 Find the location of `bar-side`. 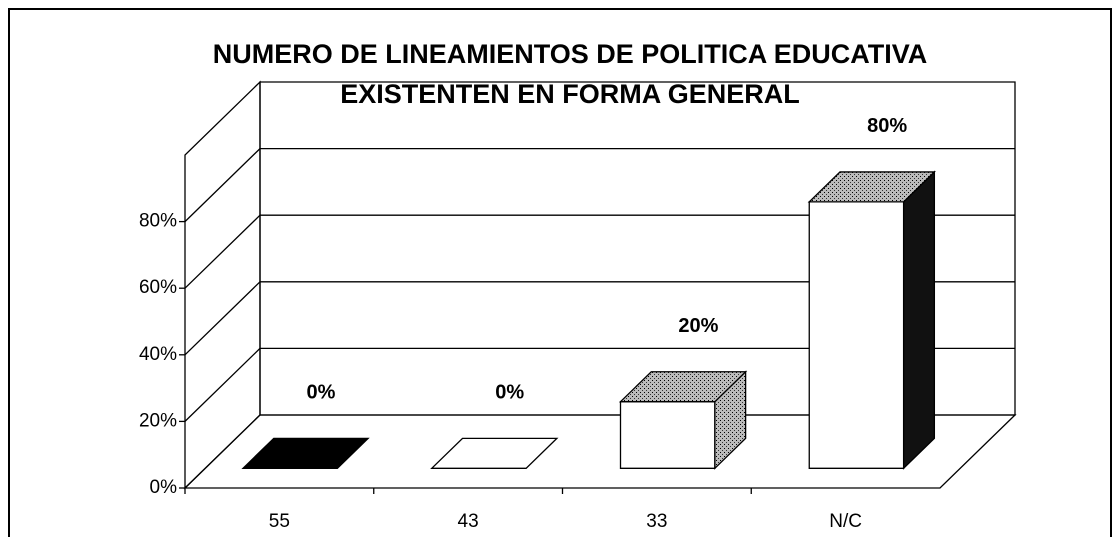

bar-side is located at coordinates (919, 320).